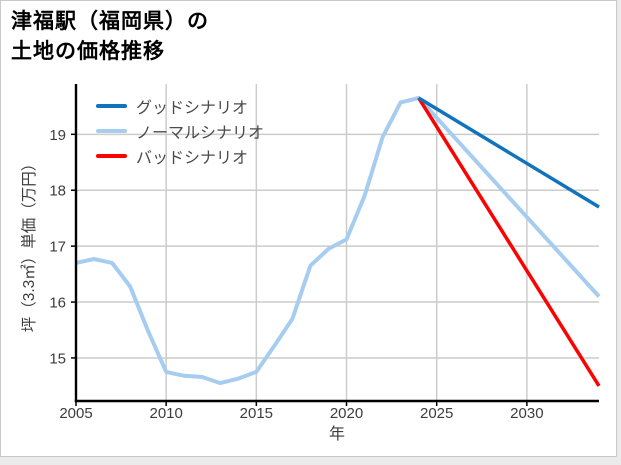 Image resolution: width=621 pixels, height=465 pixels. What do you see at coordinates (75, 413) in the screenshot?
I see `x-tick-label: 2005` at bounding box center [75, 413].